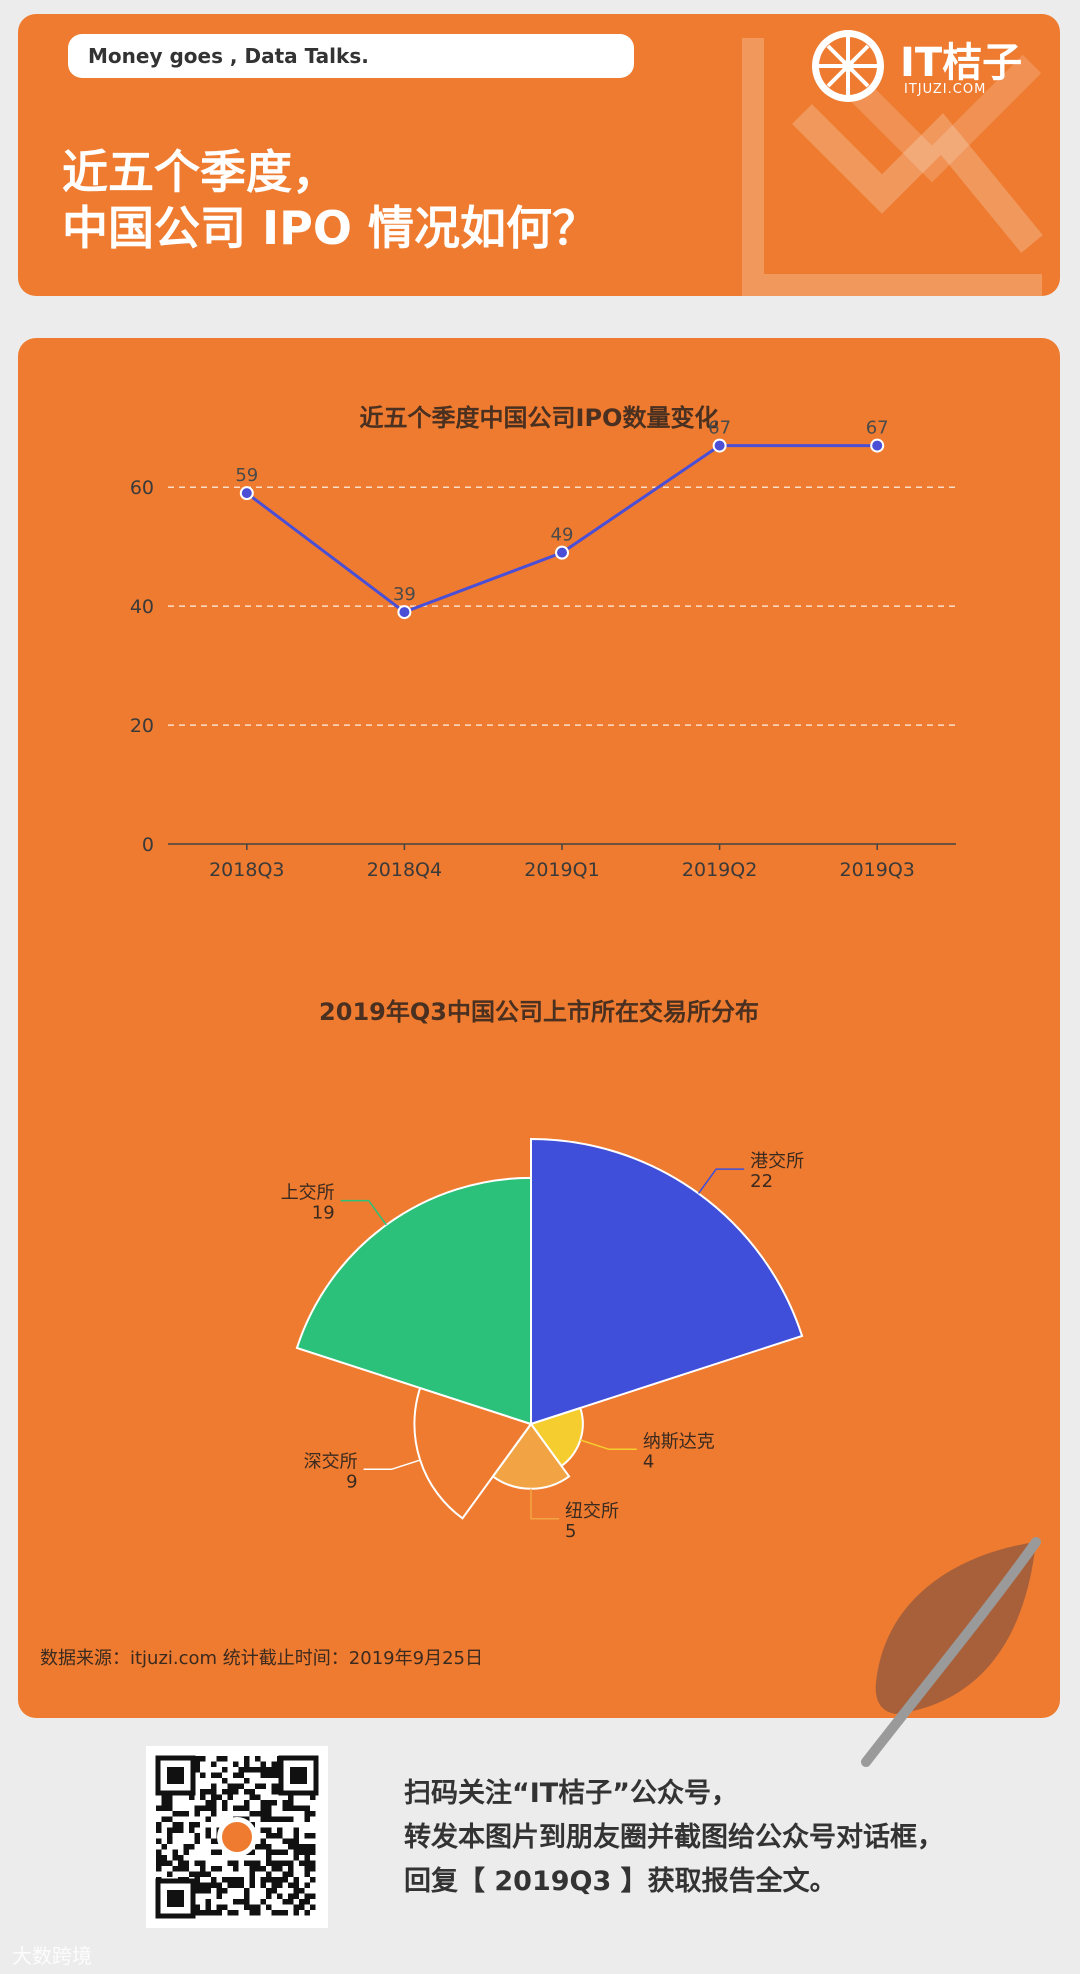 The height and width of the screenshot is (1974, 1080). I want to click on slice-label: 港交所, so click(777, 1161).